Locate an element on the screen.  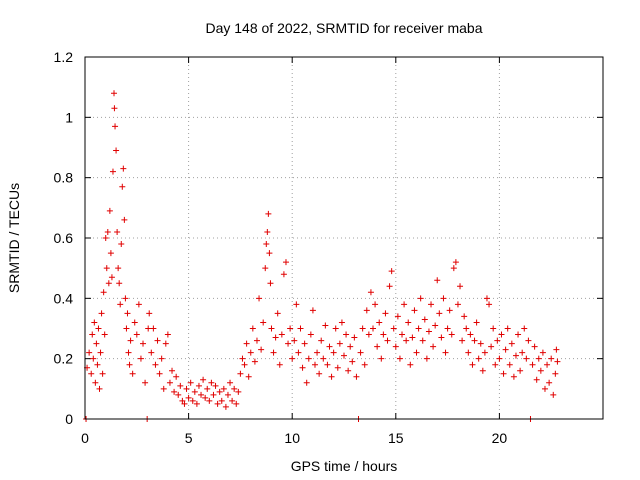
y-tick-label: 0 is located at coordinates (69, 419).